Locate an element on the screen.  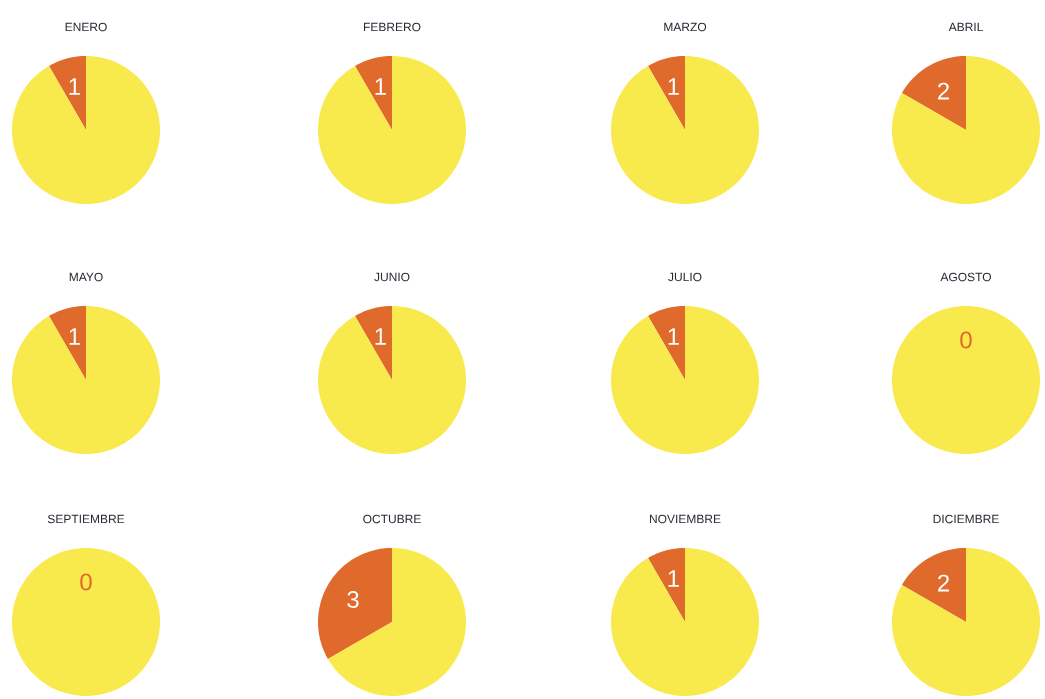
chart-title: MAYO is located at coordinates (86, 277).